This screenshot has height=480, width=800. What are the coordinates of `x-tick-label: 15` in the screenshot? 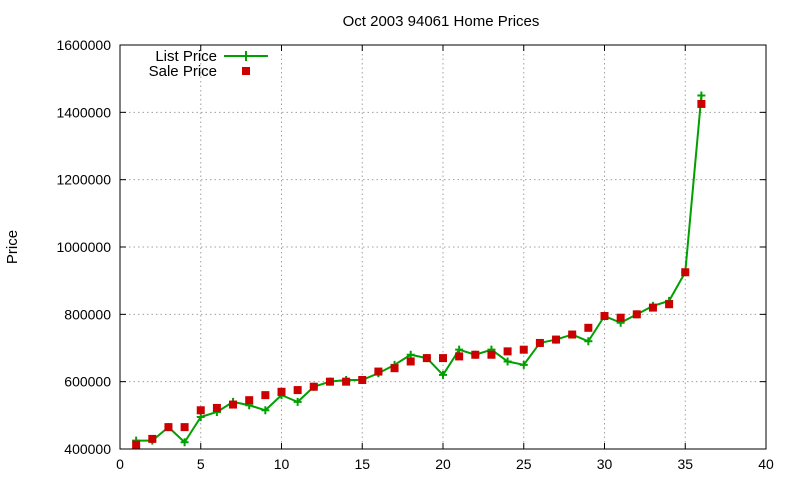 It's located at (362, 464).